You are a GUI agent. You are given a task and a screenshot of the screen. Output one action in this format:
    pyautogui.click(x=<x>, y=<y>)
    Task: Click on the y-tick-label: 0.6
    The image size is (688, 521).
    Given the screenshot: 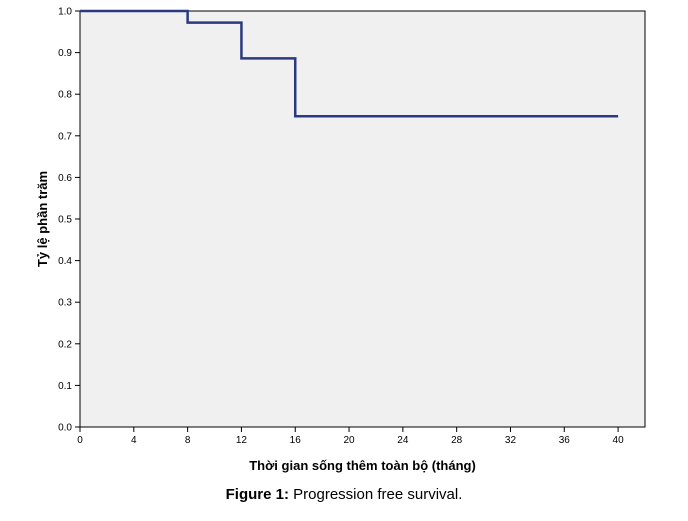 What is the action you would take?
    pyautogui.click(x=65, y=178)
    